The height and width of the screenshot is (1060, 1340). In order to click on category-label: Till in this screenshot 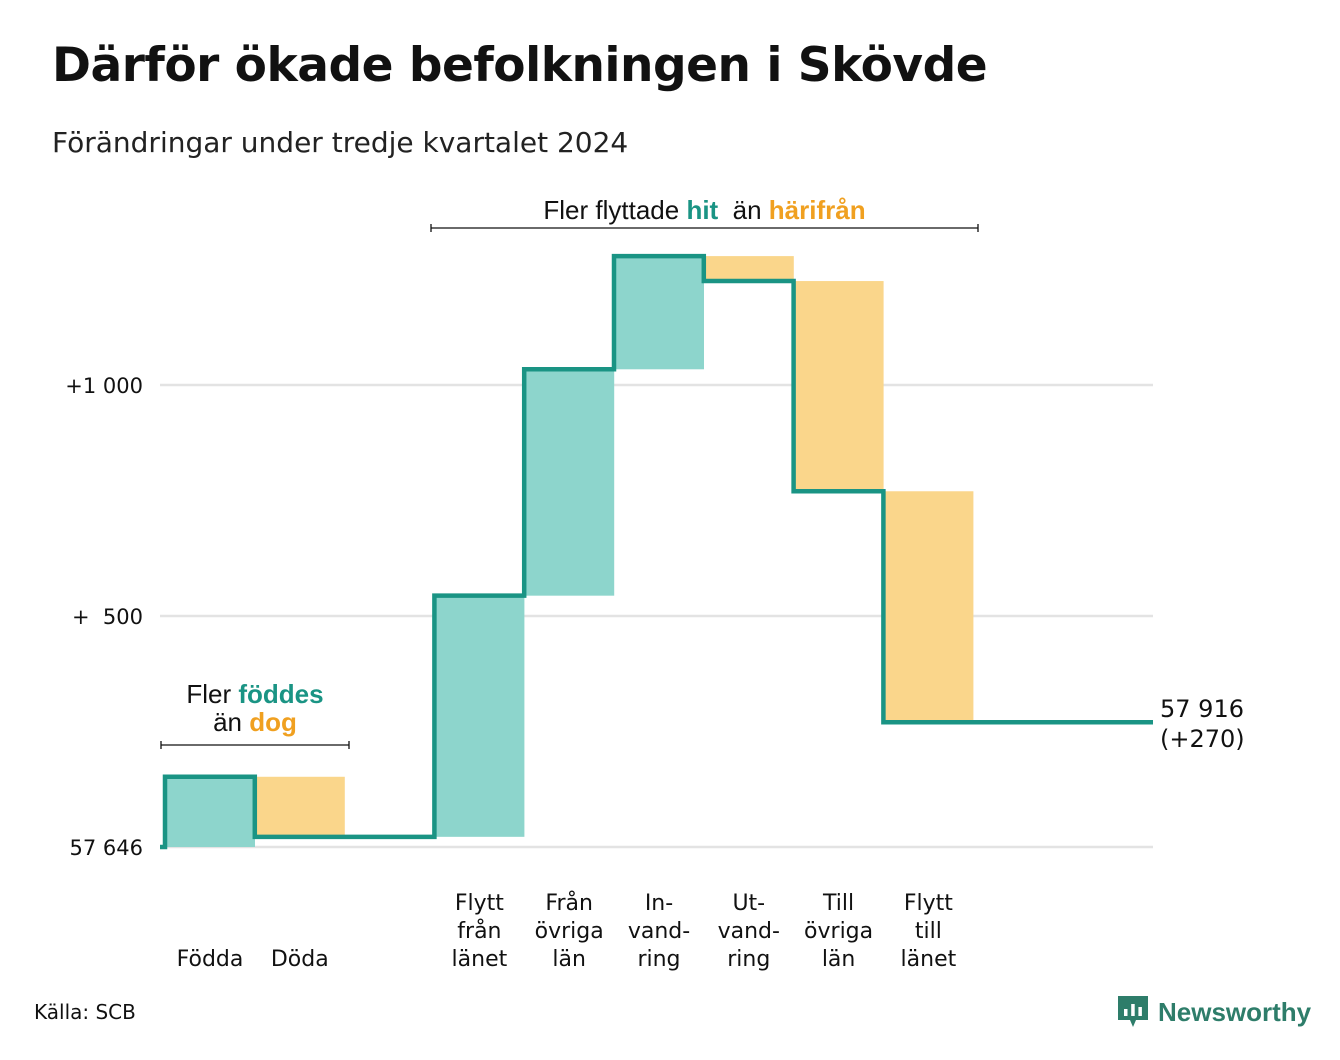, I will do `click(838, 903)`.